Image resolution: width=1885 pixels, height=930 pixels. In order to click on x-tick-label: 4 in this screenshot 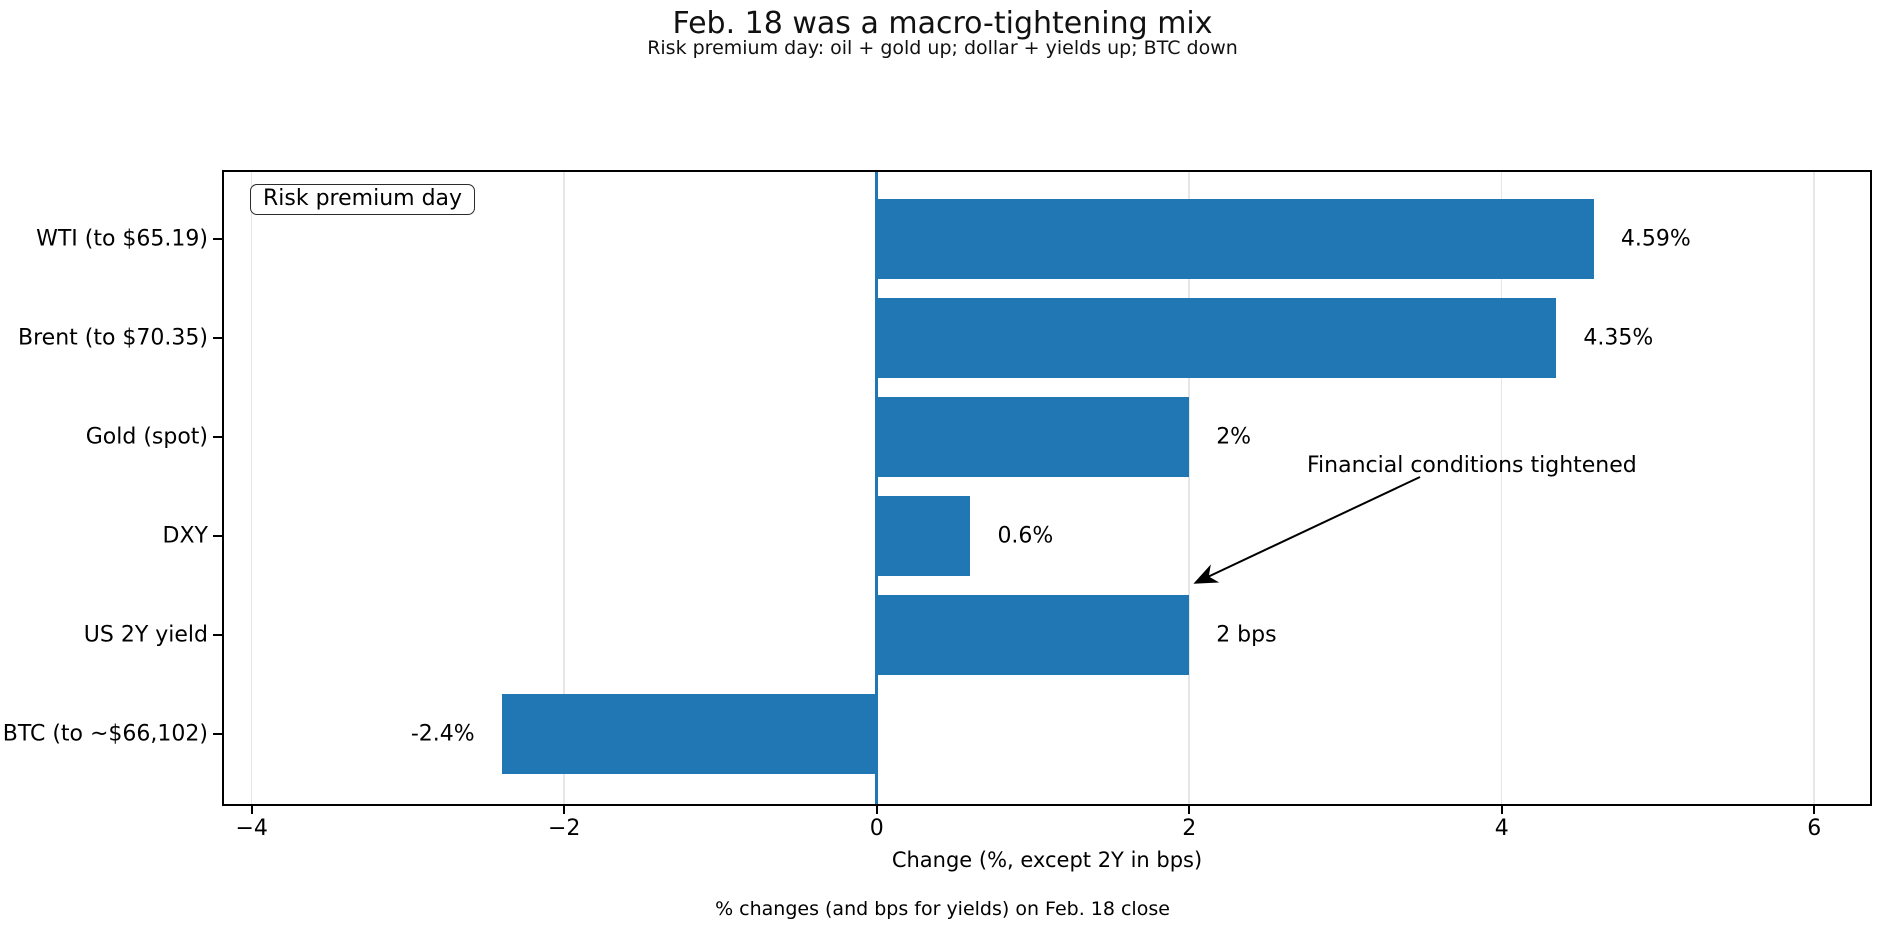, I will do `click(1501, 828)`.